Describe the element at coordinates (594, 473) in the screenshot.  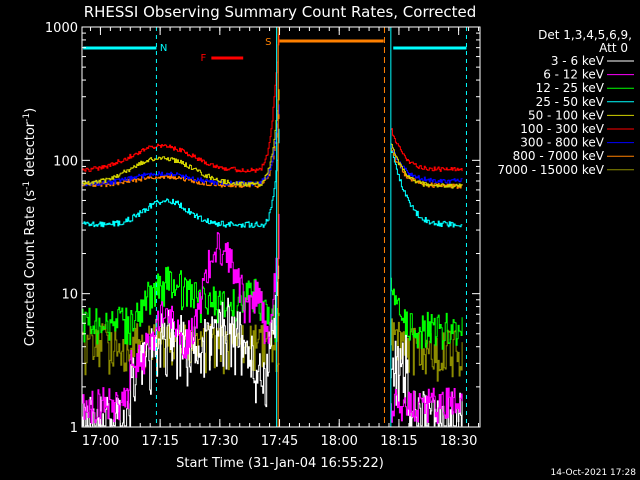
I see `timestamp: 14-Oct-2021 17:28` at that location.